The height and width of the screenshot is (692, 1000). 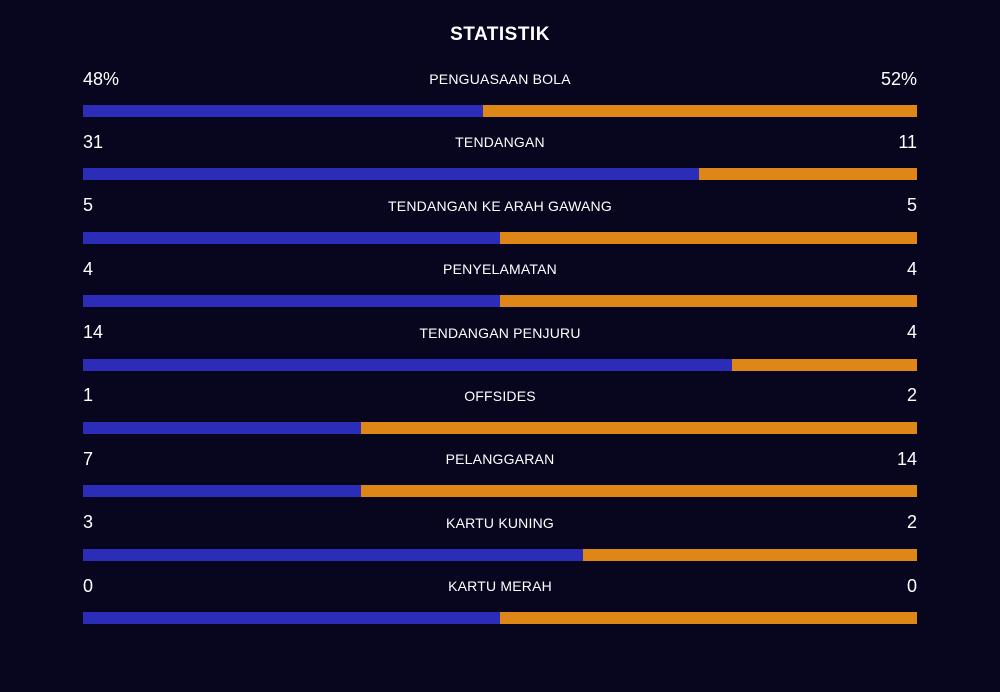 What do you see at coordinates (911, 205) in the screenshot?
I see `away-value: 5` at bounding box center [911, 205].